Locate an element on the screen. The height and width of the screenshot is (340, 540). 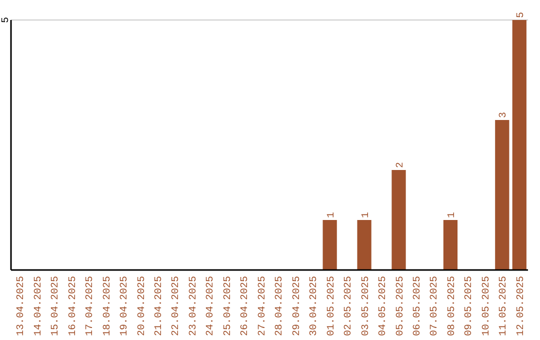
x-tick-label: 16.04.2025 is located at coordinates (73, 306).